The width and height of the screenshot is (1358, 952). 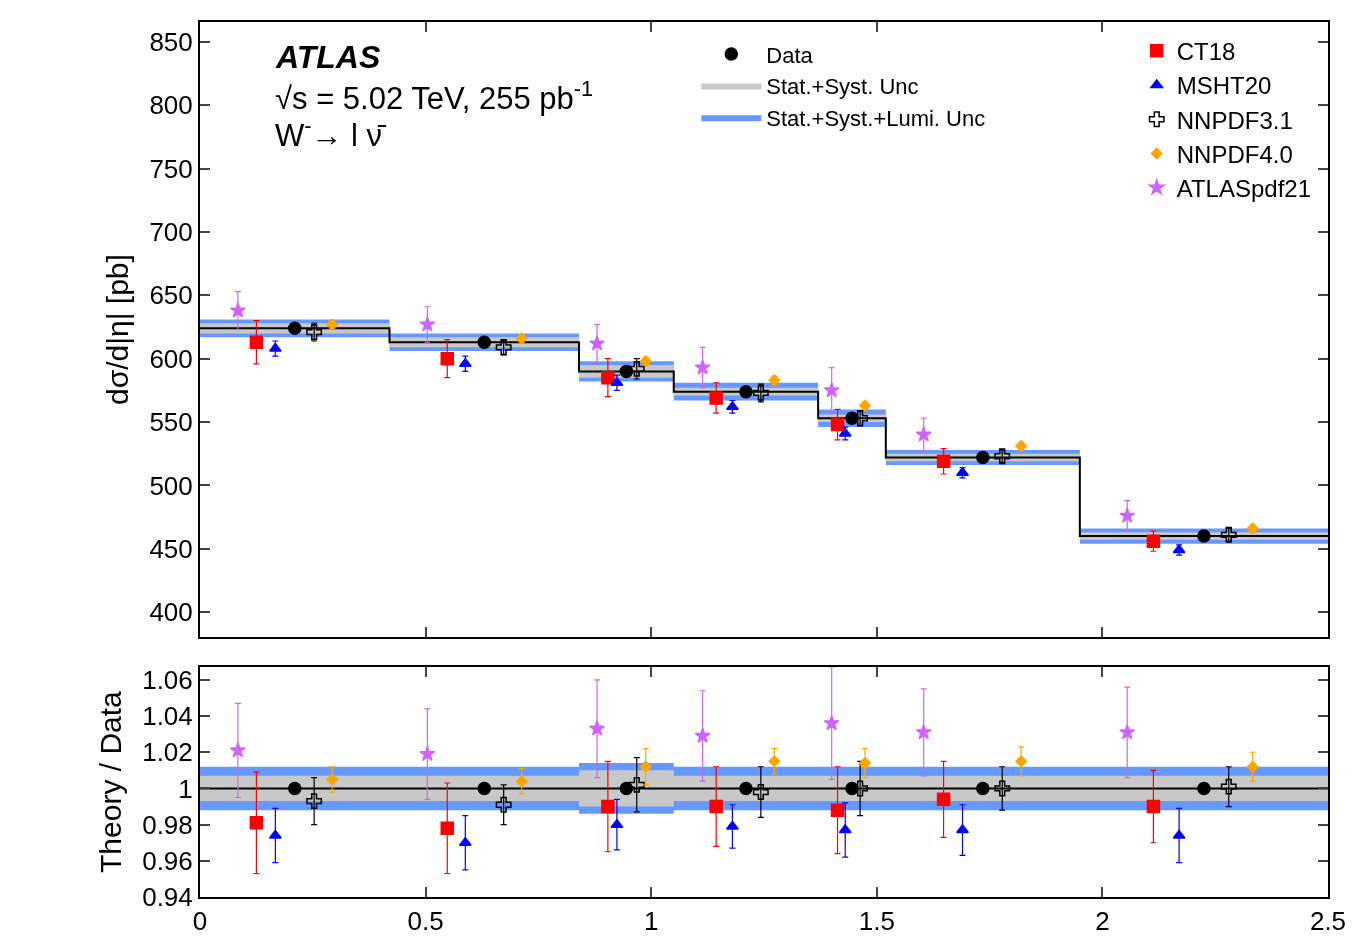 What do you see at coordinates (110, 781) in the screenshot?
I see `y-axis-title: Theory / Data` at bounding box center [110, 781].